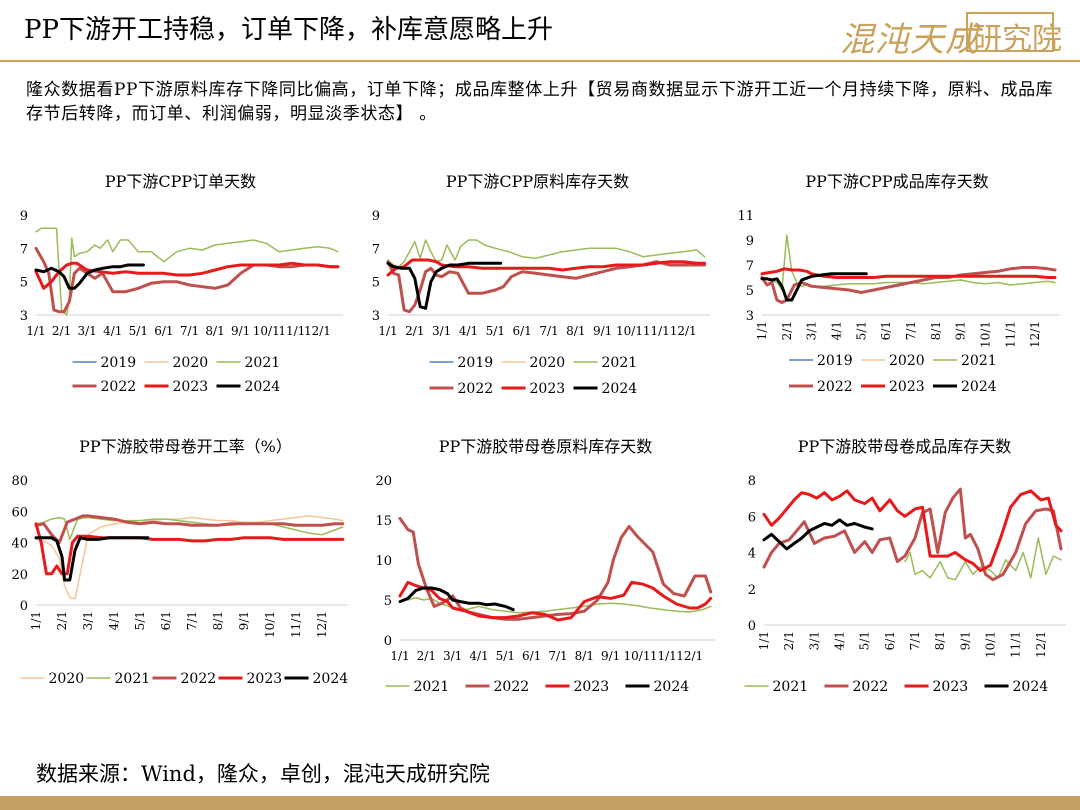 Image resolution: width=1080 pixels, height=810 pixels. Describe the element at coordinates (910, 40) in the screenshot. I see `logo-text: 混沌天成` at that location.